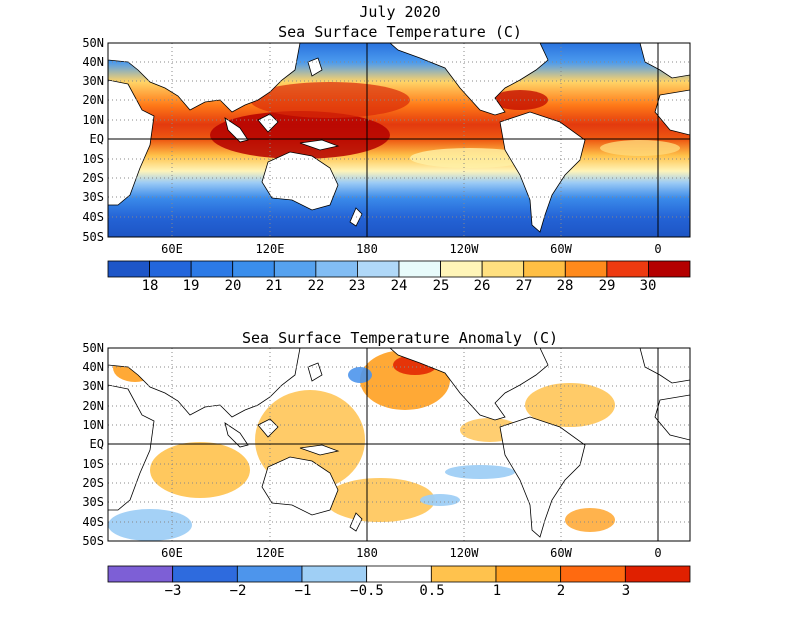 This screenshot has height=618, width=800. I want to click on anomaly-colorbar: −3 −2 −1 −0.5 0.5 1 2 3, so click(399, 582).